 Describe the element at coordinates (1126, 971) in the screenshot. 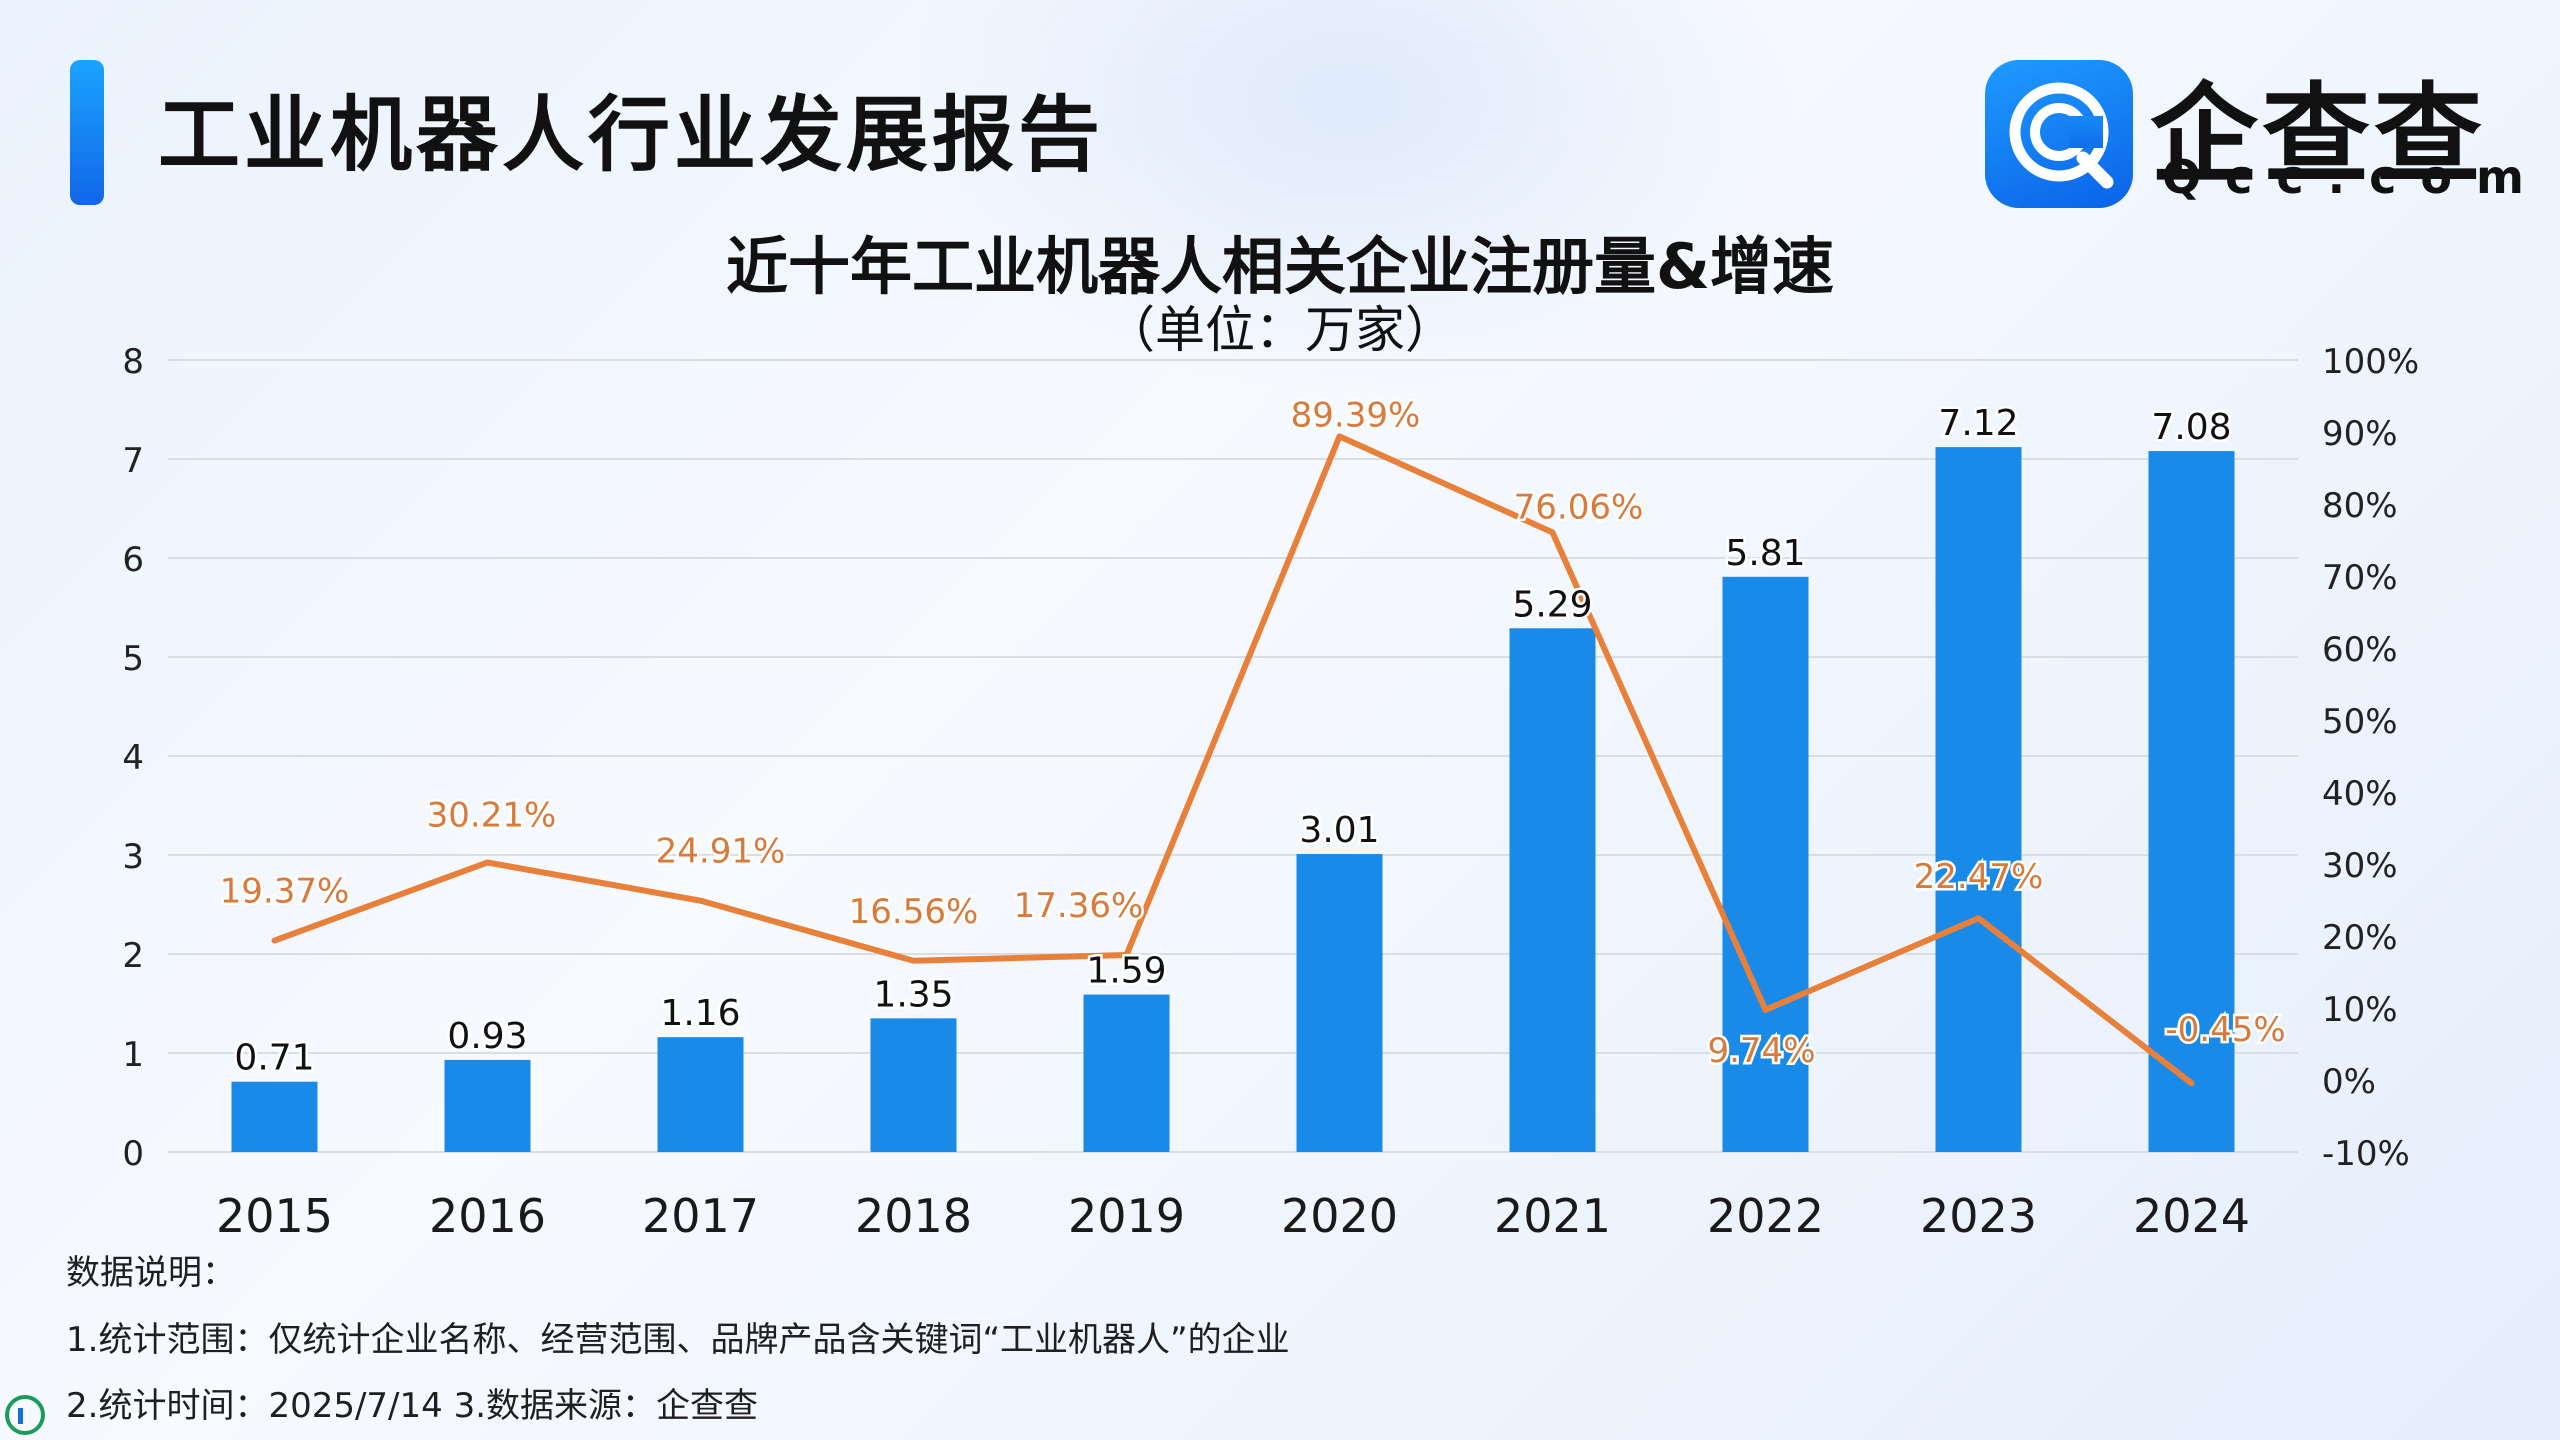

I see `bar-value-label: 1.59` at that location.